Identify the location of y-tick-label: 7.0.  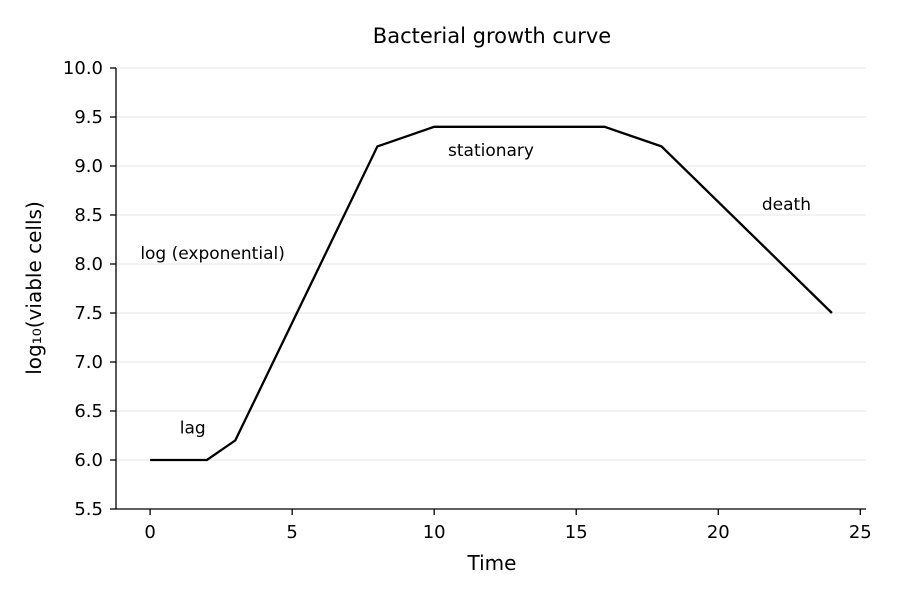
(88, 362).